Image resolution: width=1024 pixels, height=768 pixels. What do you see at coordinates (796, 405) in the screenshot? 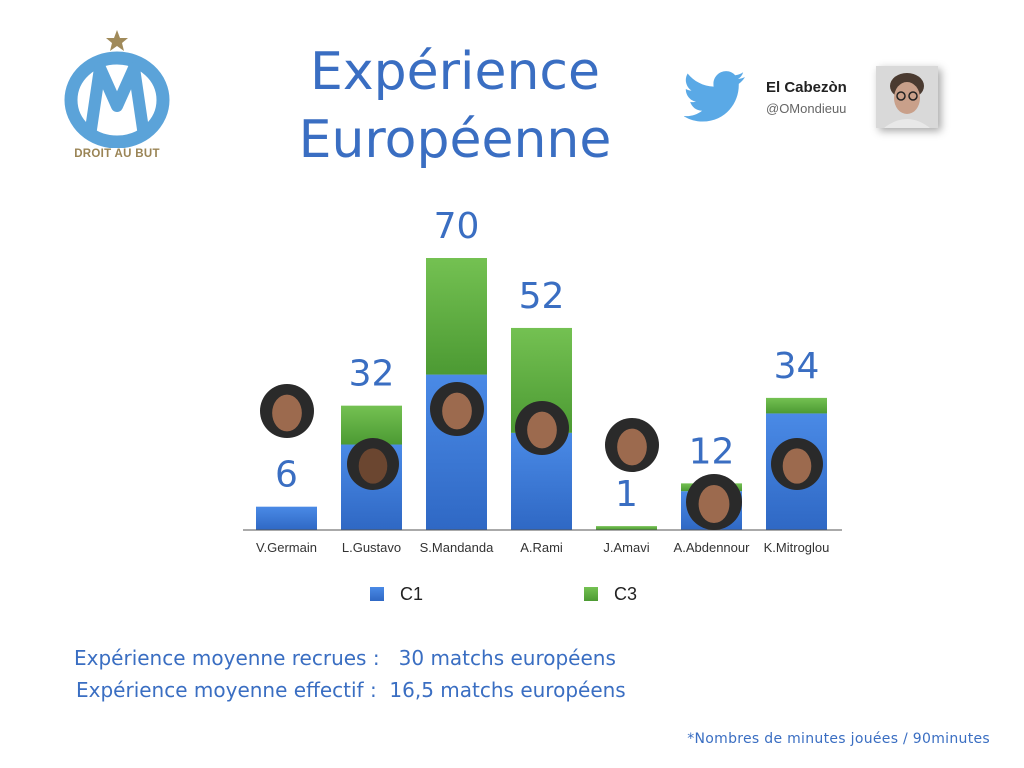
I see `bar-c3-k-mitroglou` at bounding box center [796, 405].